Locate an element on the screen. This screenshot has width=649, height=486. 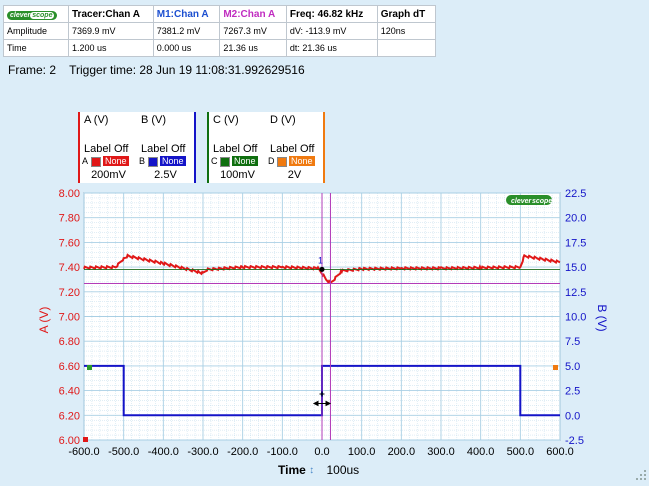
y-left-tick-label: 6.00 is located at coordinates (69, 441).